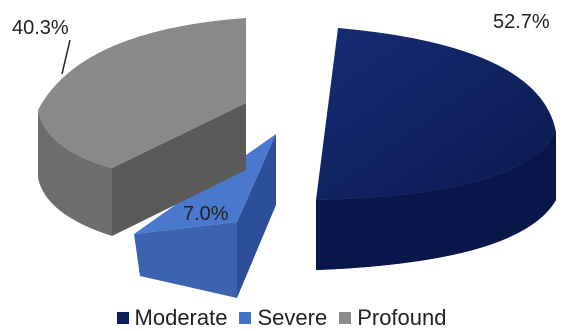 Image resolution: width=563 pixels, height=331 pixels. What do you see at coordinates (402, 317) in the screenshot?
I see `legend-label-profound: Profound` at bounding box center [402, 317].